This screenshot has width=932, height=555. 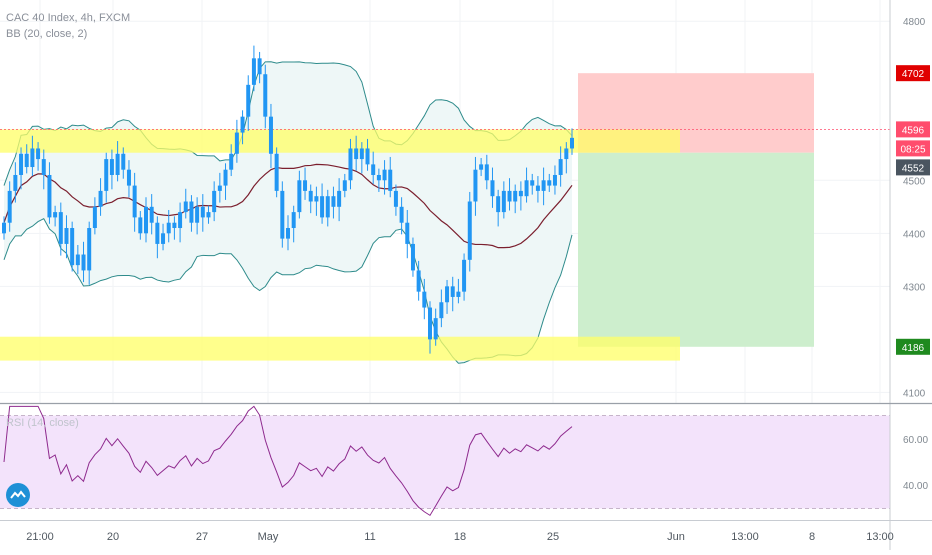 What do you see at coordinates (913, 73) in the screenshot?
I see `target-price-badge: 4702` at bounding box center [913, 73].